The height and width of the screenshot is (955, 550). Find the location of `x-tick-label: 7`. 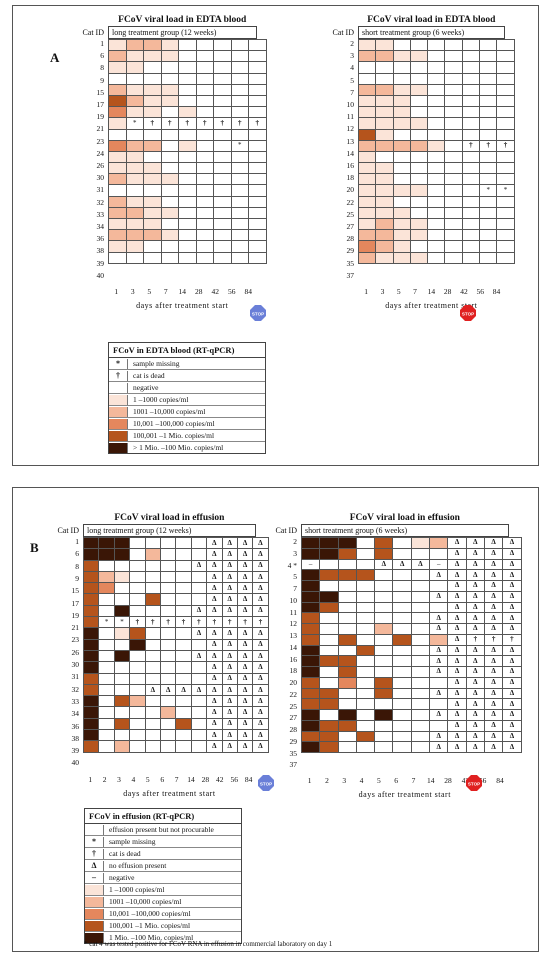

x-tick-label: 7 is located at coordinates (165, 291).